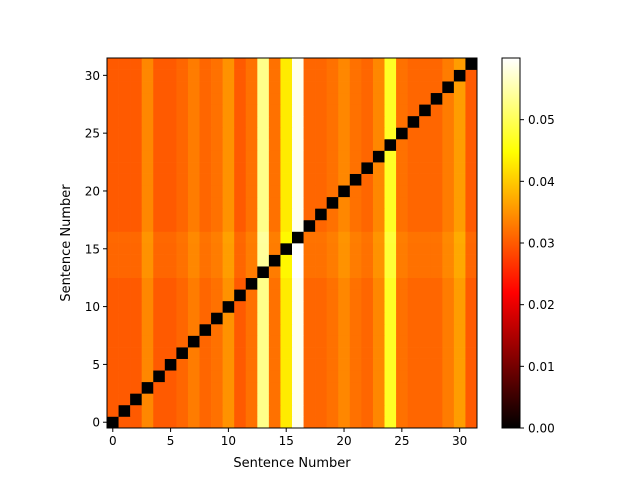 The image size is (640, 480). What do you see at coordinates (511, 243) in the screenshot?
I see `colorbar` at bounding box center [511, 243].